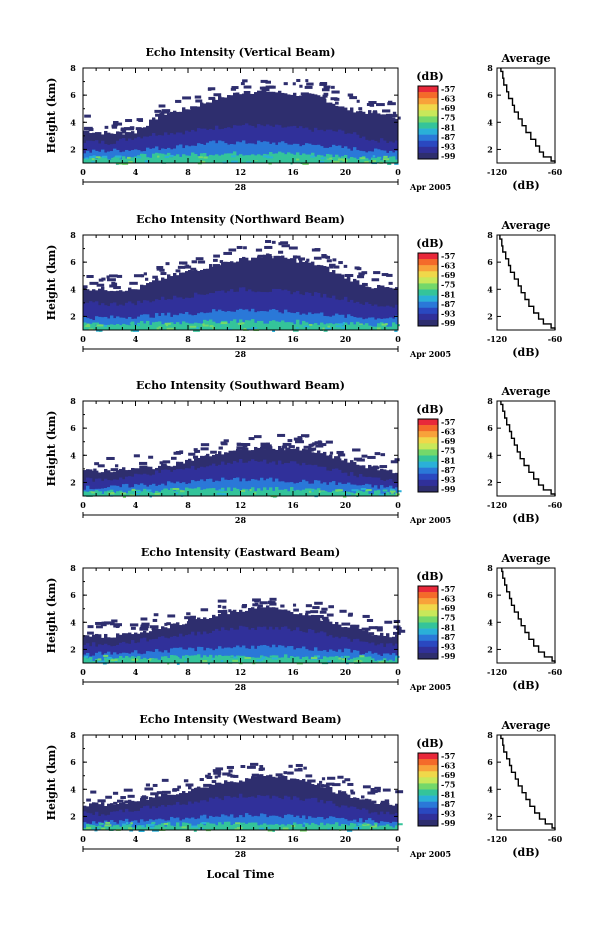 The image size is (613, 929). What do you see at coordinates (430, 687) in the screenshot?
I see `date-month-year: Apr 2005` at bounding box center [430, 687].